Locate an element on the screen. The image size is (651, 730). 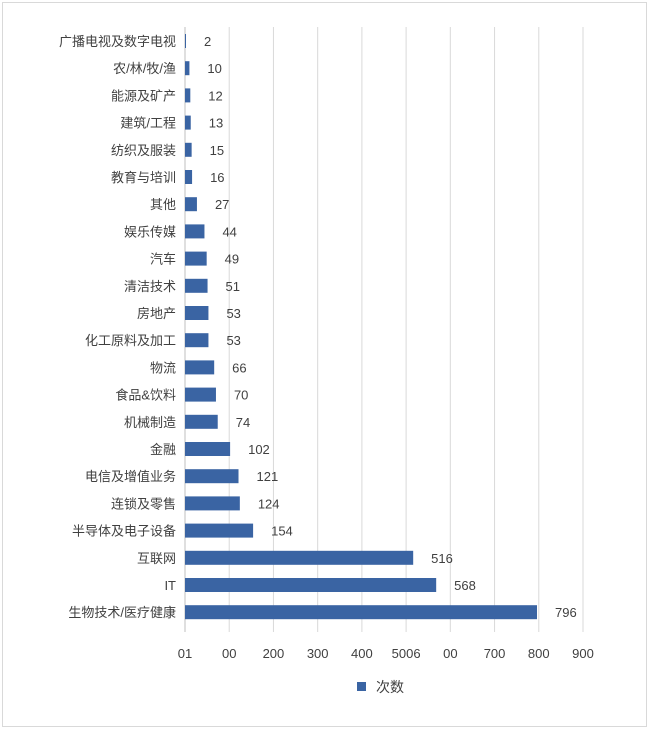
category-label: 连锁及零售 is located at coordinates (143, 503).